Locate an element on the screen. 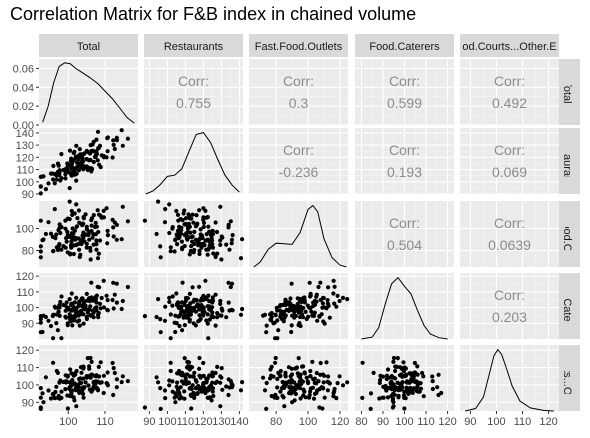 Image resolution: width=590 pixels, height=438 pixels. y-tick-label: 0.02 is located at coordinates (23, 107).